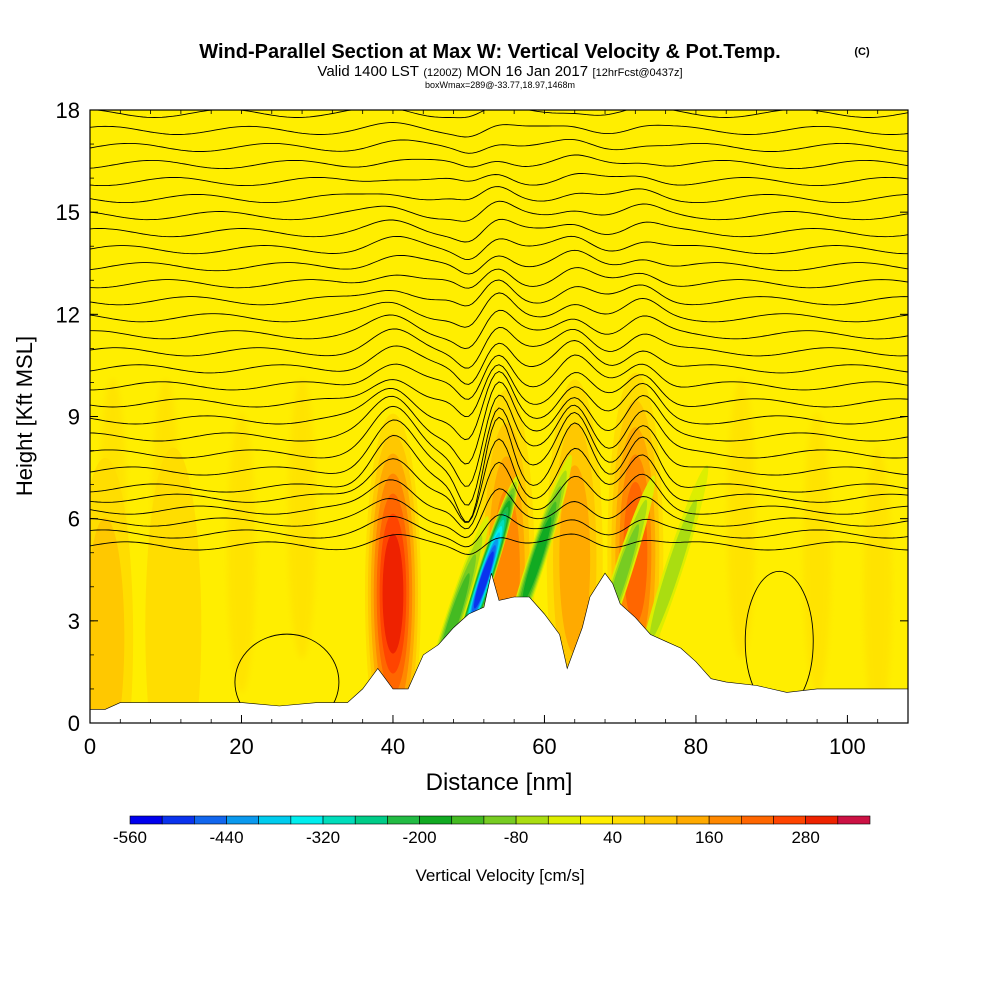  Describe the element at coordinates (805, 837) in the screenshot. I see `colorbar-tick-label: 280` at that location.